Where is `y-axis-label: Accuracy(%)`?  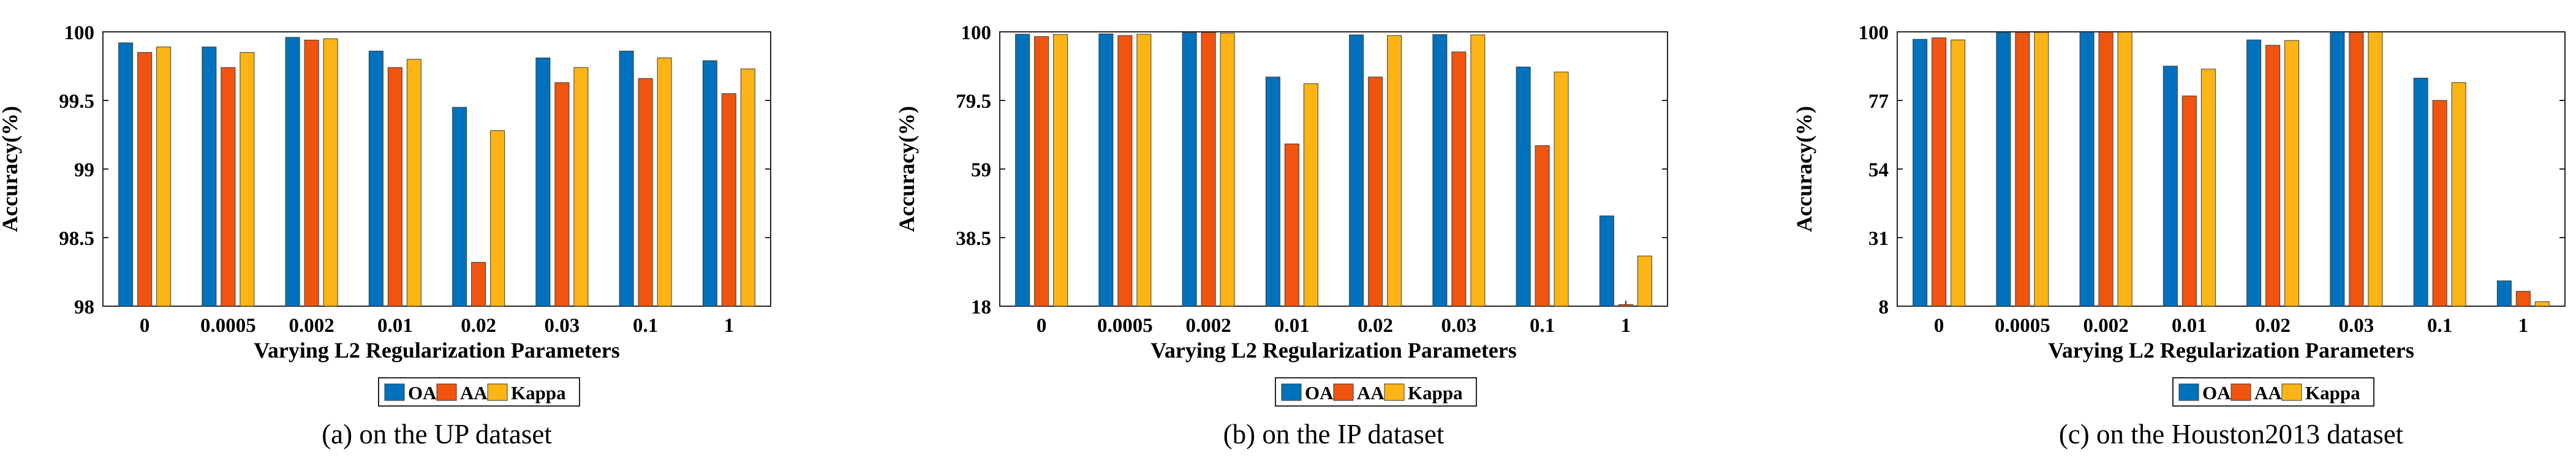 y-axis-label: Accuracy(%) is located at coordinates (11, 169).